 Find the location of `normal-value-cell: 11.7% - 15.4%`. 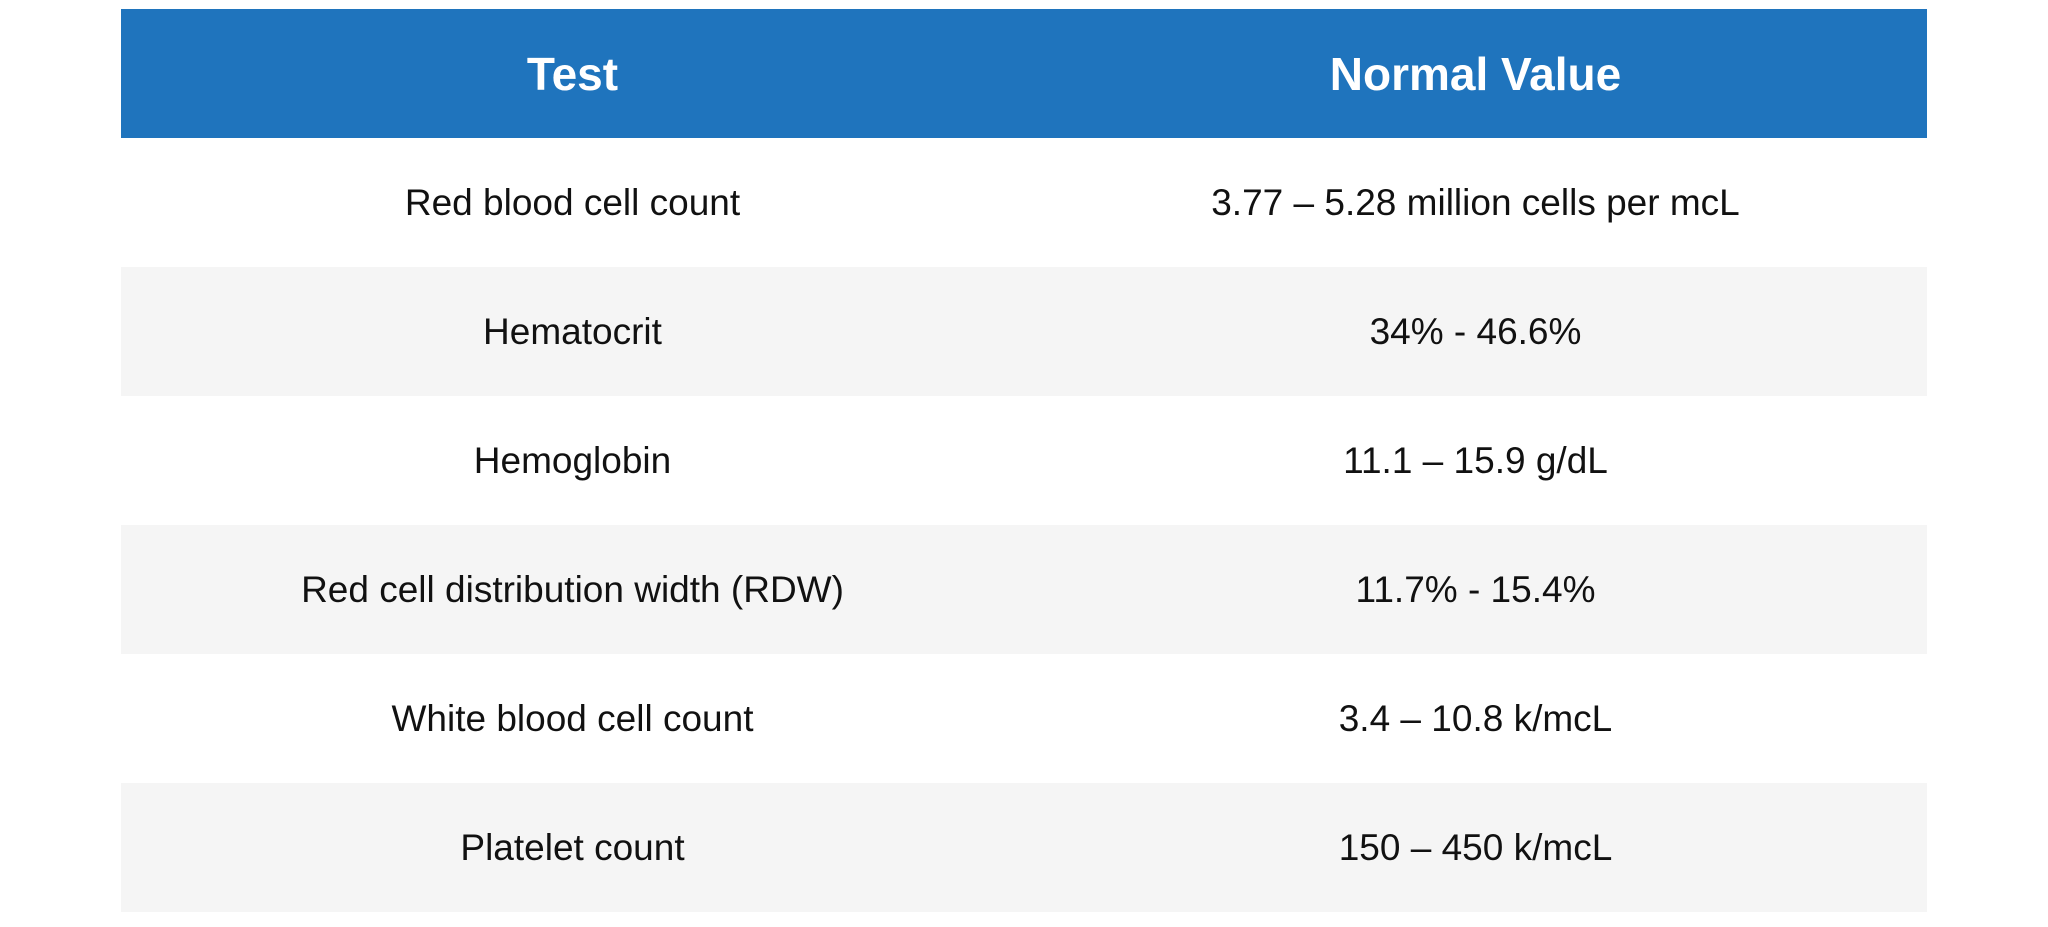

normal-value-cell: 11.7% - 15.4% is located at coordinates (1475, 589).